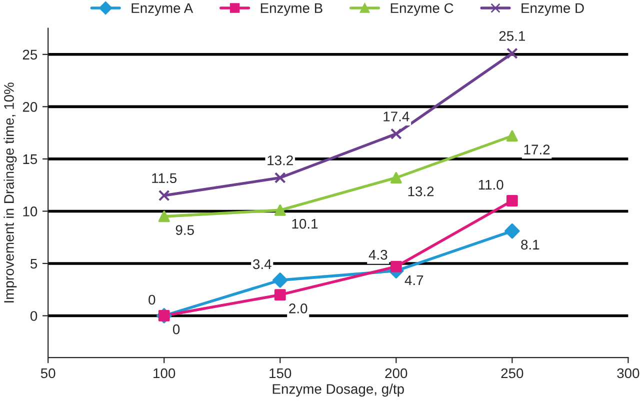 The width and height of the screenshot is (641, 404). What do you see at coordinates (281, 373) in the screenshot?
I see `x-tick-label: 150` at bounding box center [281, 373].